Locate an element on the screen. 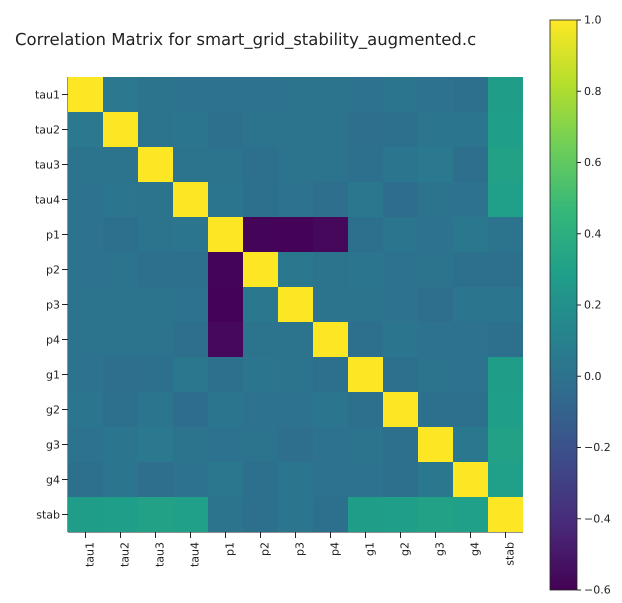 The height and width of the screenshot is (603, 622). x-tick-label: stab is located at coordinates (509, 554).